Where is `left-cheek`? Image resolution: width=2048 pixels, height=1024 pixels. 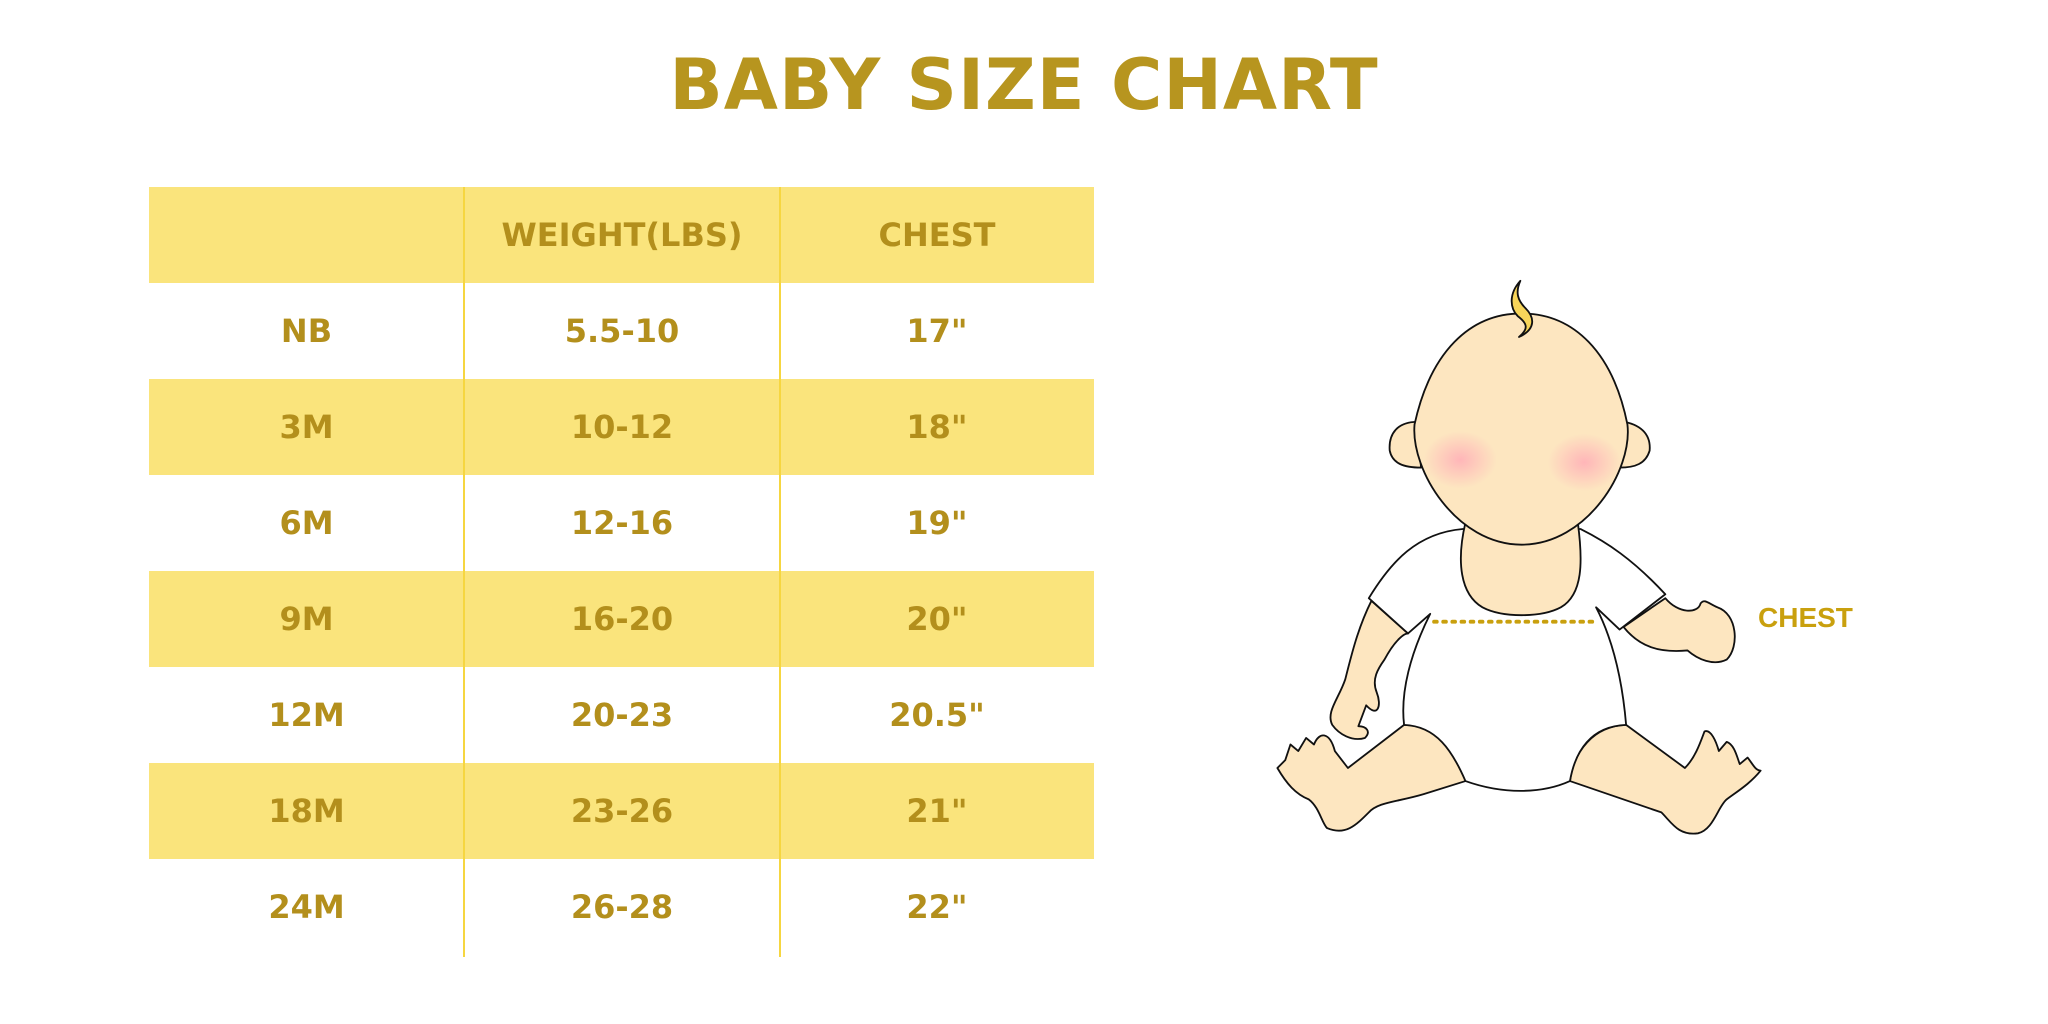 left-cheek is located at coordinates (1460, 460).